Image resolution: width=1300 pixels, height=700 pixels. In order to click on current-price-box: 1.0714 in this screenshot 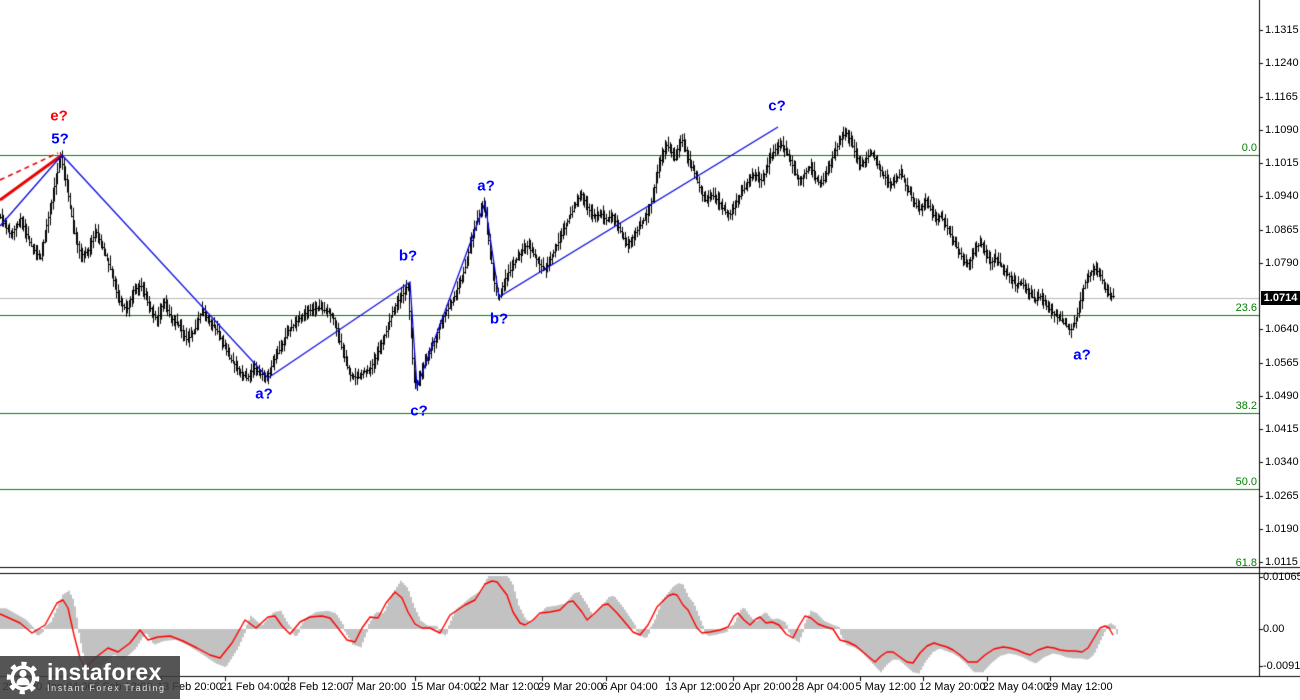, I will do `click(1280, 298)`.